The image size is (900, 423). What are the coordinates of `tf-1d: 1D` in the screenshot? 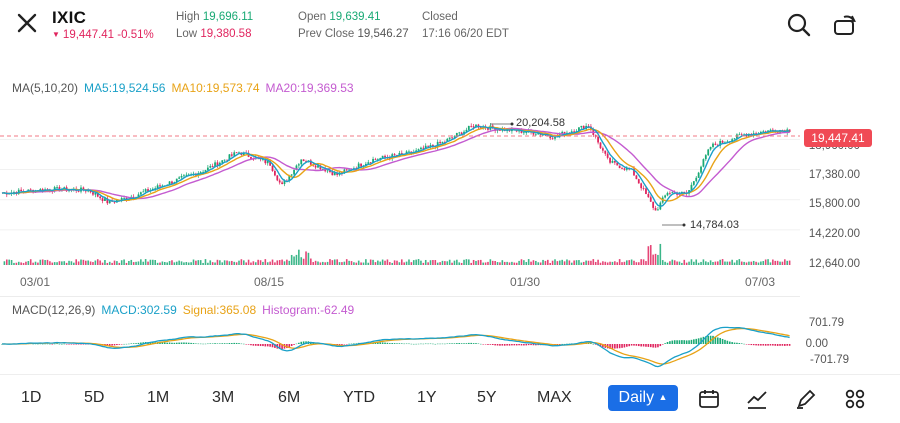 It's located at (31, 397).